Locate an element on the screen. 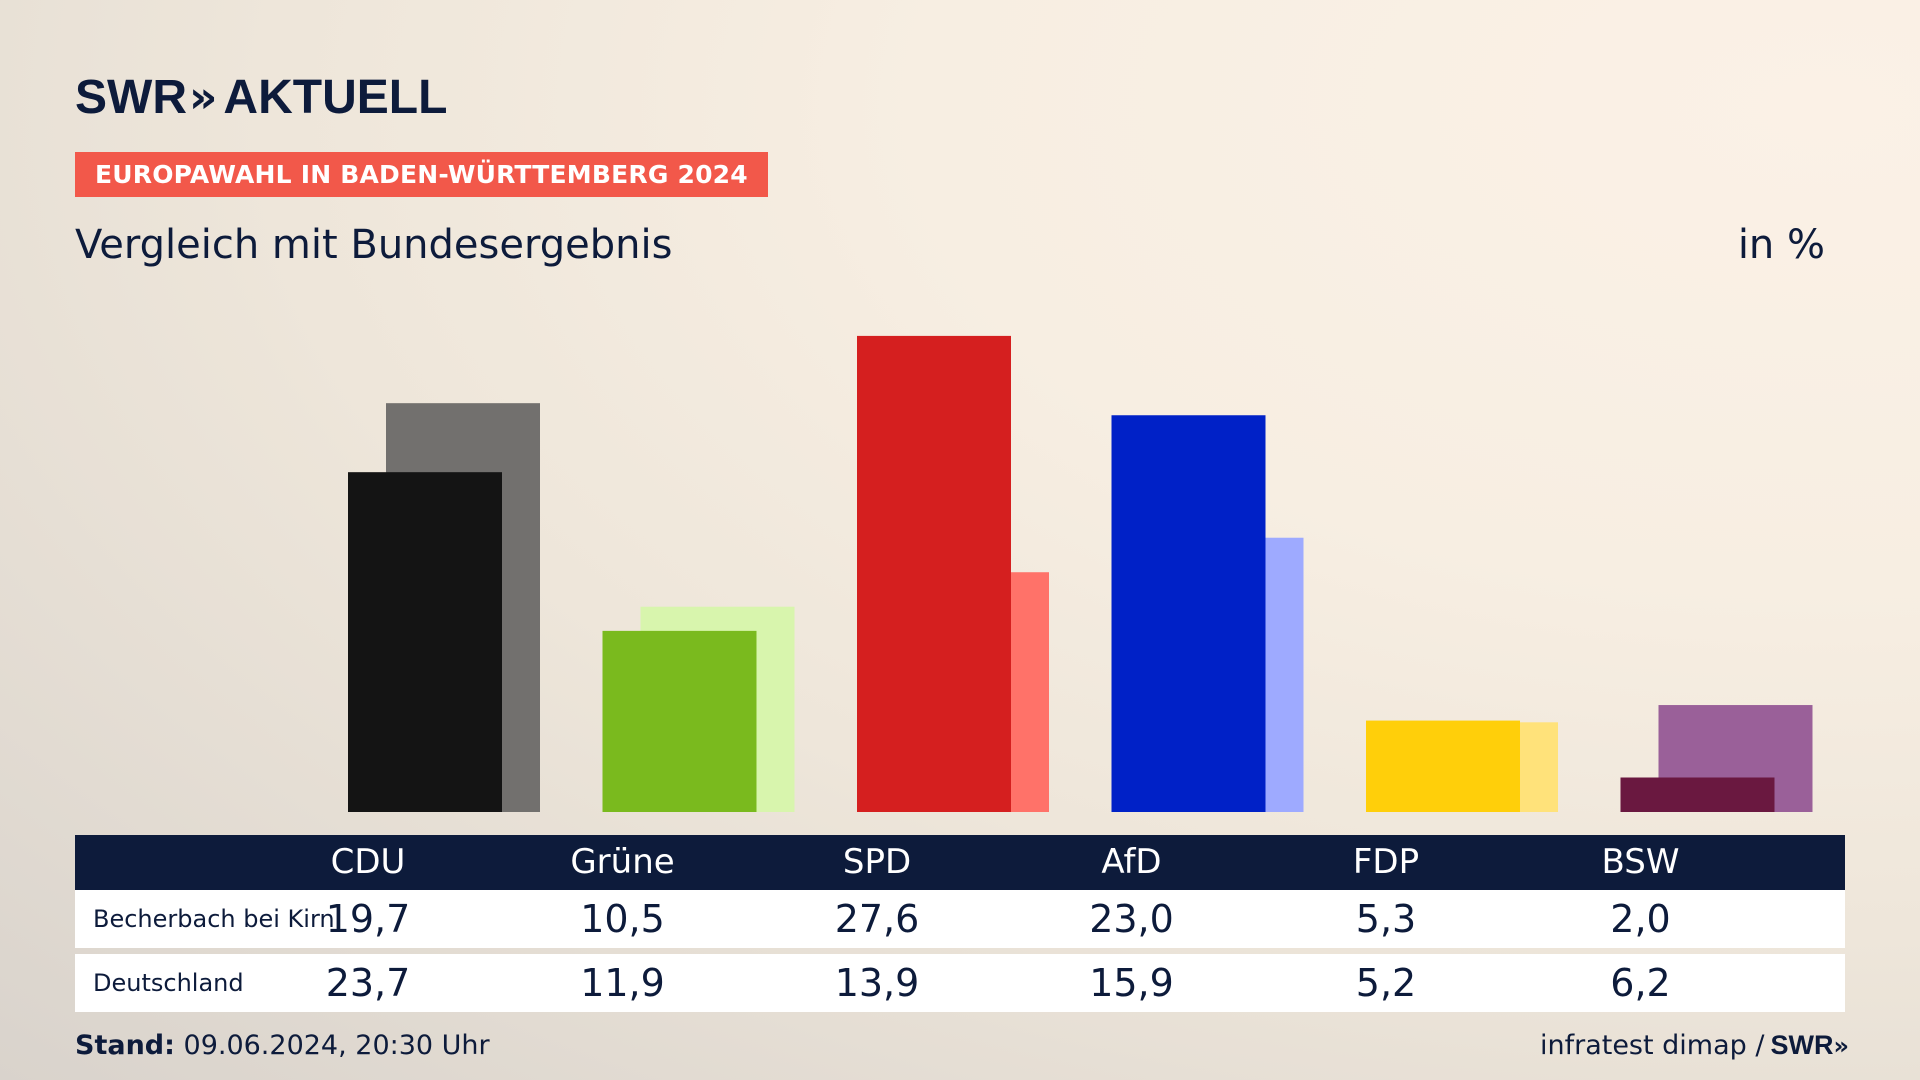  value-cell-afd: 23,0 is located at coordinates (1131, 919).